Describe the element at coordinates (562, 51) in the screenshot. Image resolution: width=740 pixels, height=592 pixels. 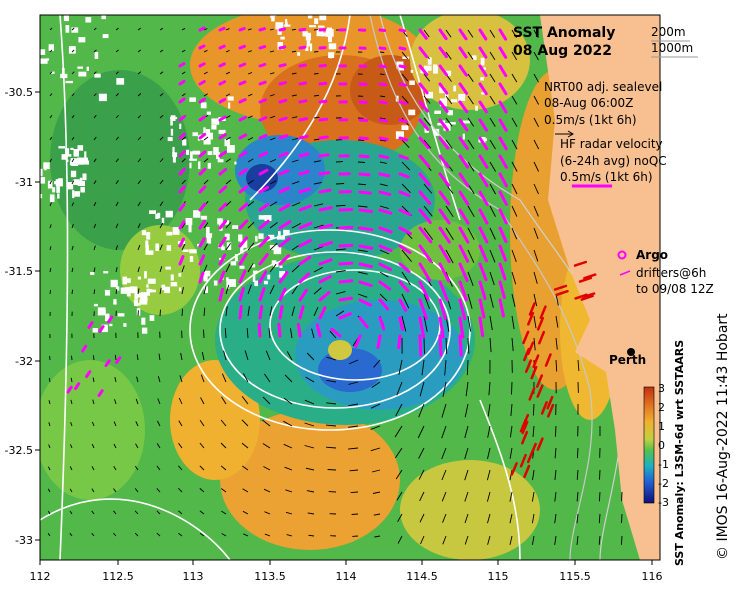
I see `map-date: 08 Aug 2022` at that location.